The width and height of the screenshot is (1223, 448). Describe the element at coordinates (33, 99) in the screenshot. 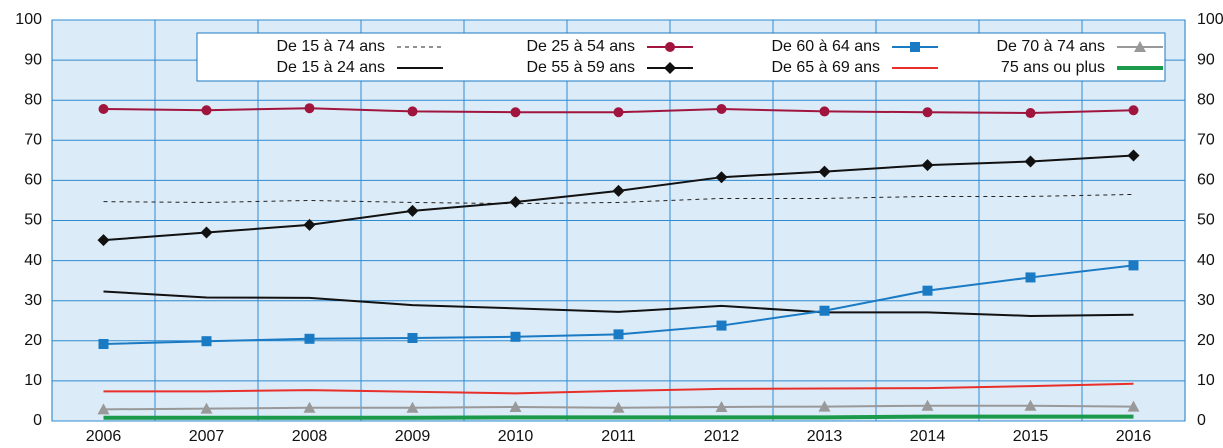

I see `y-tick-label: 80` at that location.